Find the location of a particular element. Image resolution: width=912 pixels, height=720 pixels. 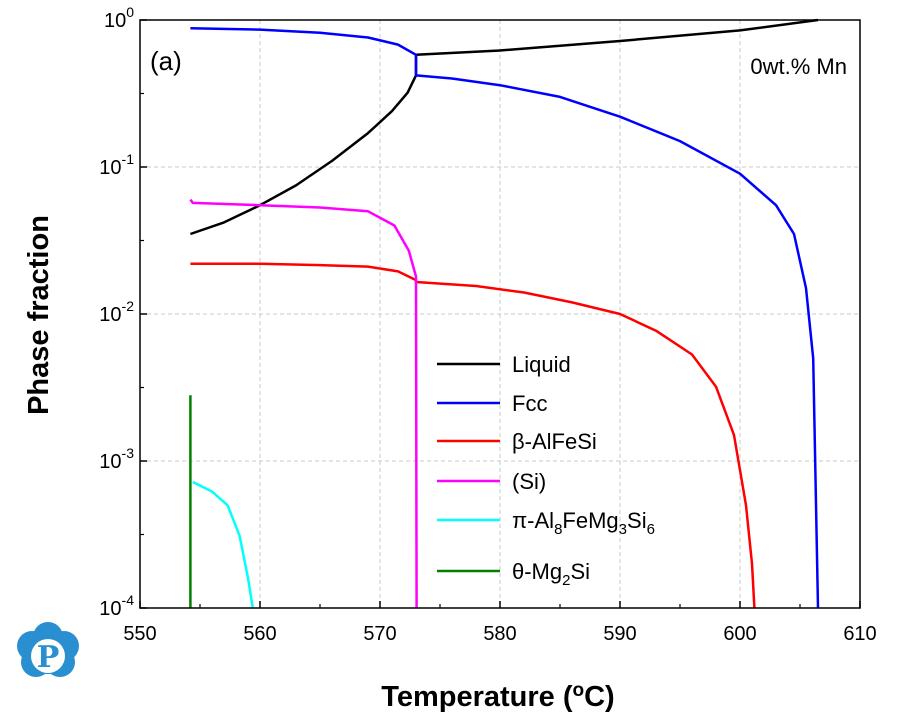

y-tick-label: 10⁰ is located at coordinates (119, 18).